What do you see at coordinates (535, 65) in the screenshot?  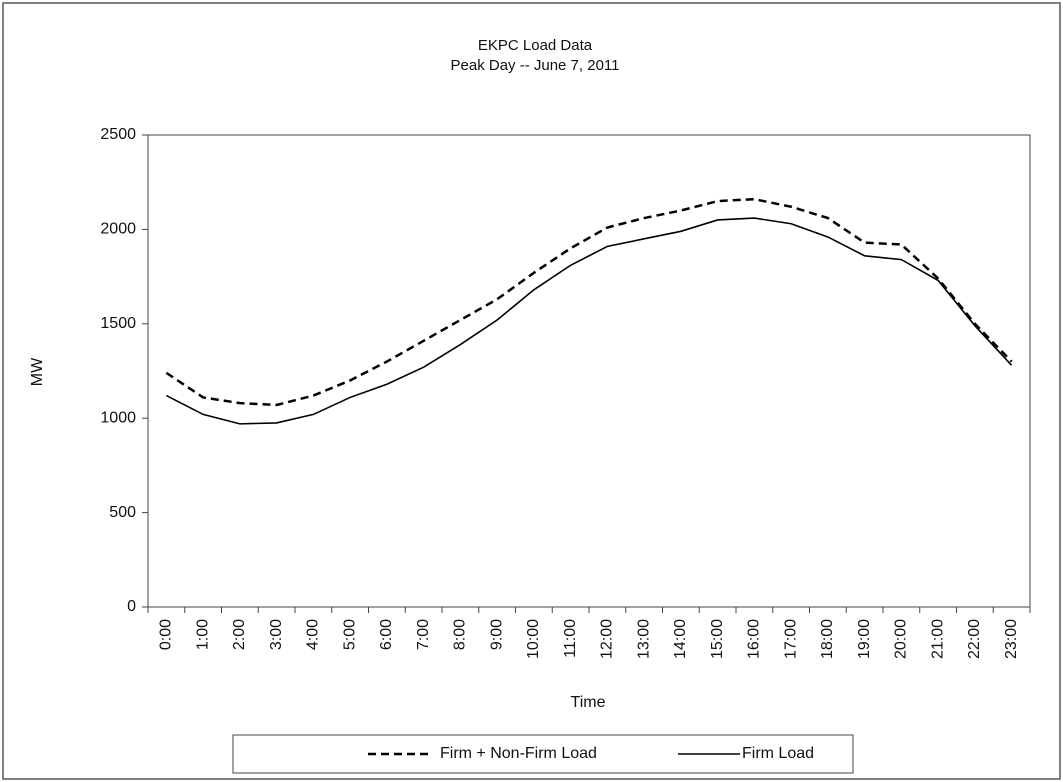 I see `chart-subtitle: Peak Day -- June 7, 2011` at bounding box center [535, 65].